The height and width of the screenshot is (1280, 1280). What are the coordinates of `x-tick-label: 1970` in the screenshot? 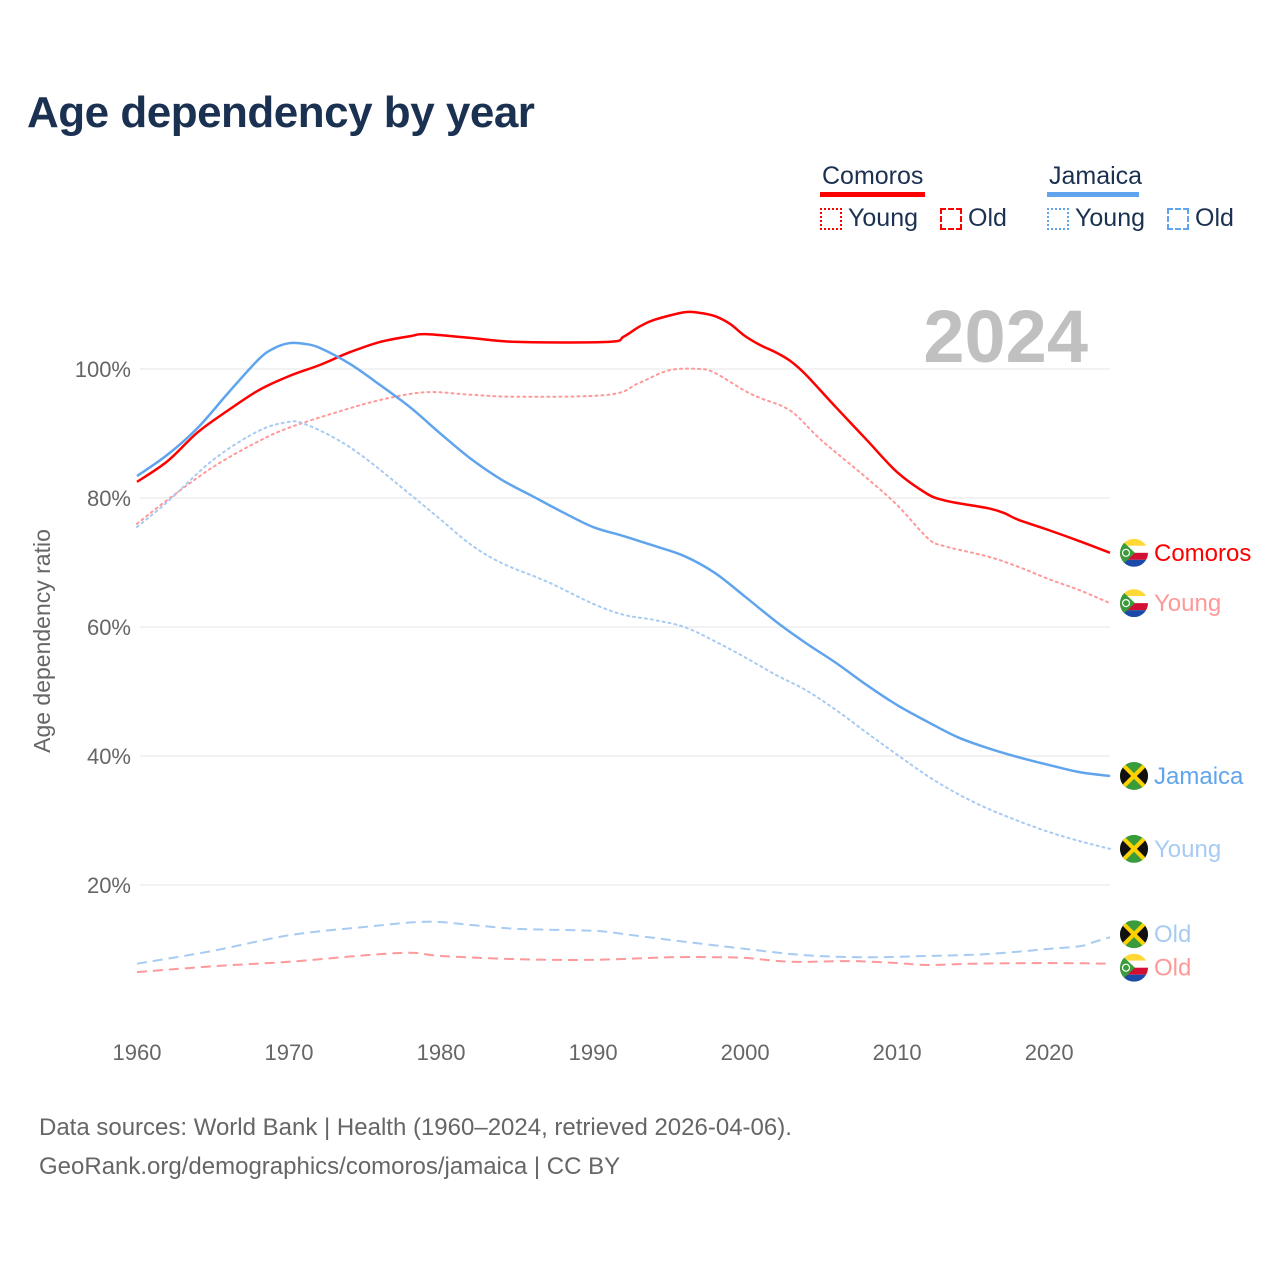 It's located at (289, 1052).